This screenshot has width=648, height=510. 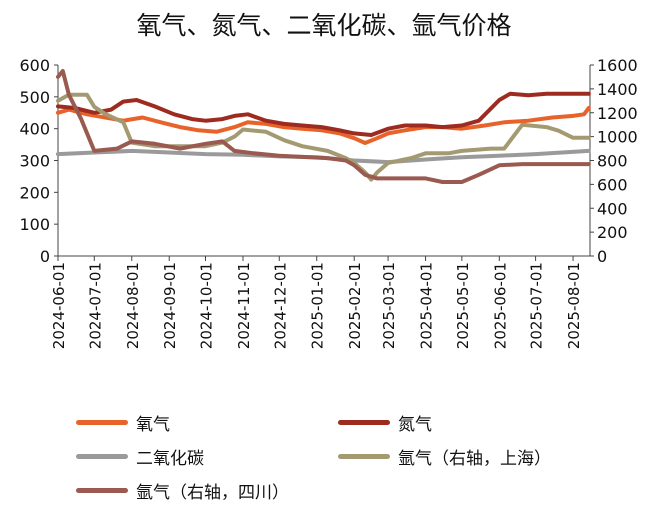 I want to click on y-tick-label-right: 800, so click(x=612, y=161).